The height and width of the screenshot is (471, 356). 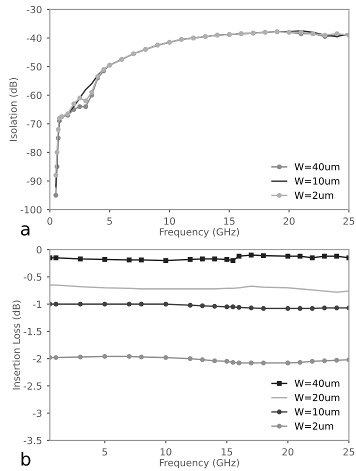 What do you see at coordinates (34, 38) in the screenshot?
I see `y-tick-label: -40` at bounding box center [34, 38].